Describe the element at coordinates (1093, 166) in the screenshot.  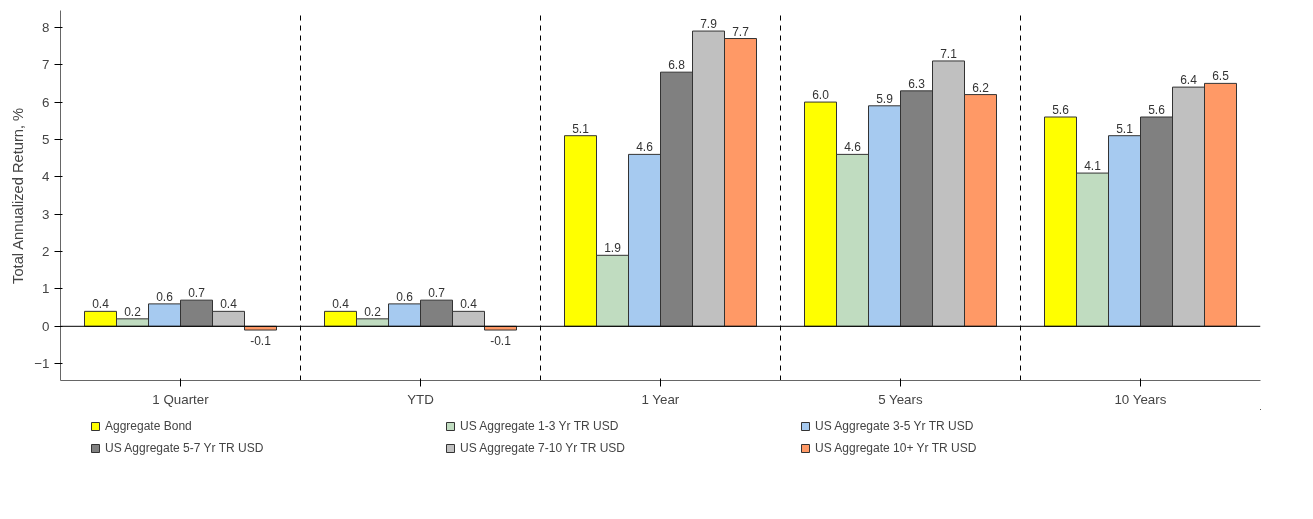
I see `data-label: 4.1` at that location.